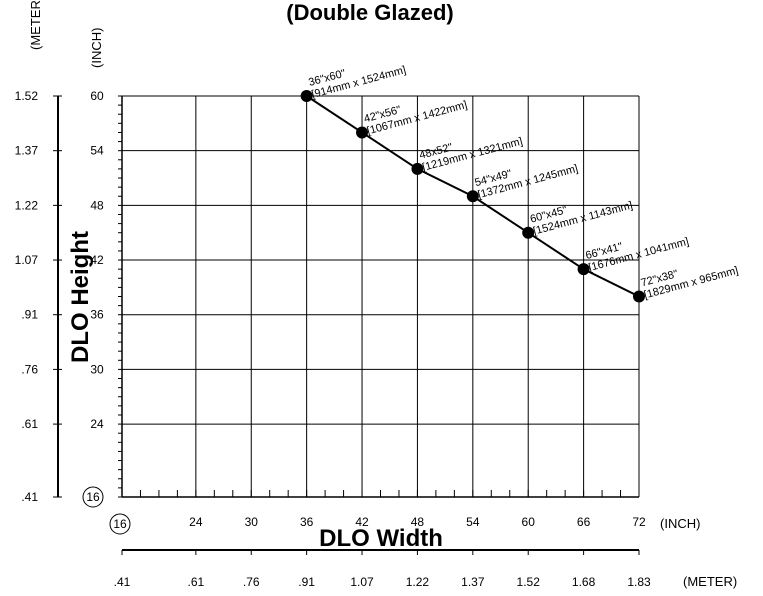  Describe the element at coordinates (80, 297) in the screenshot. I see `y-axis-title: DLO Height` at that location.